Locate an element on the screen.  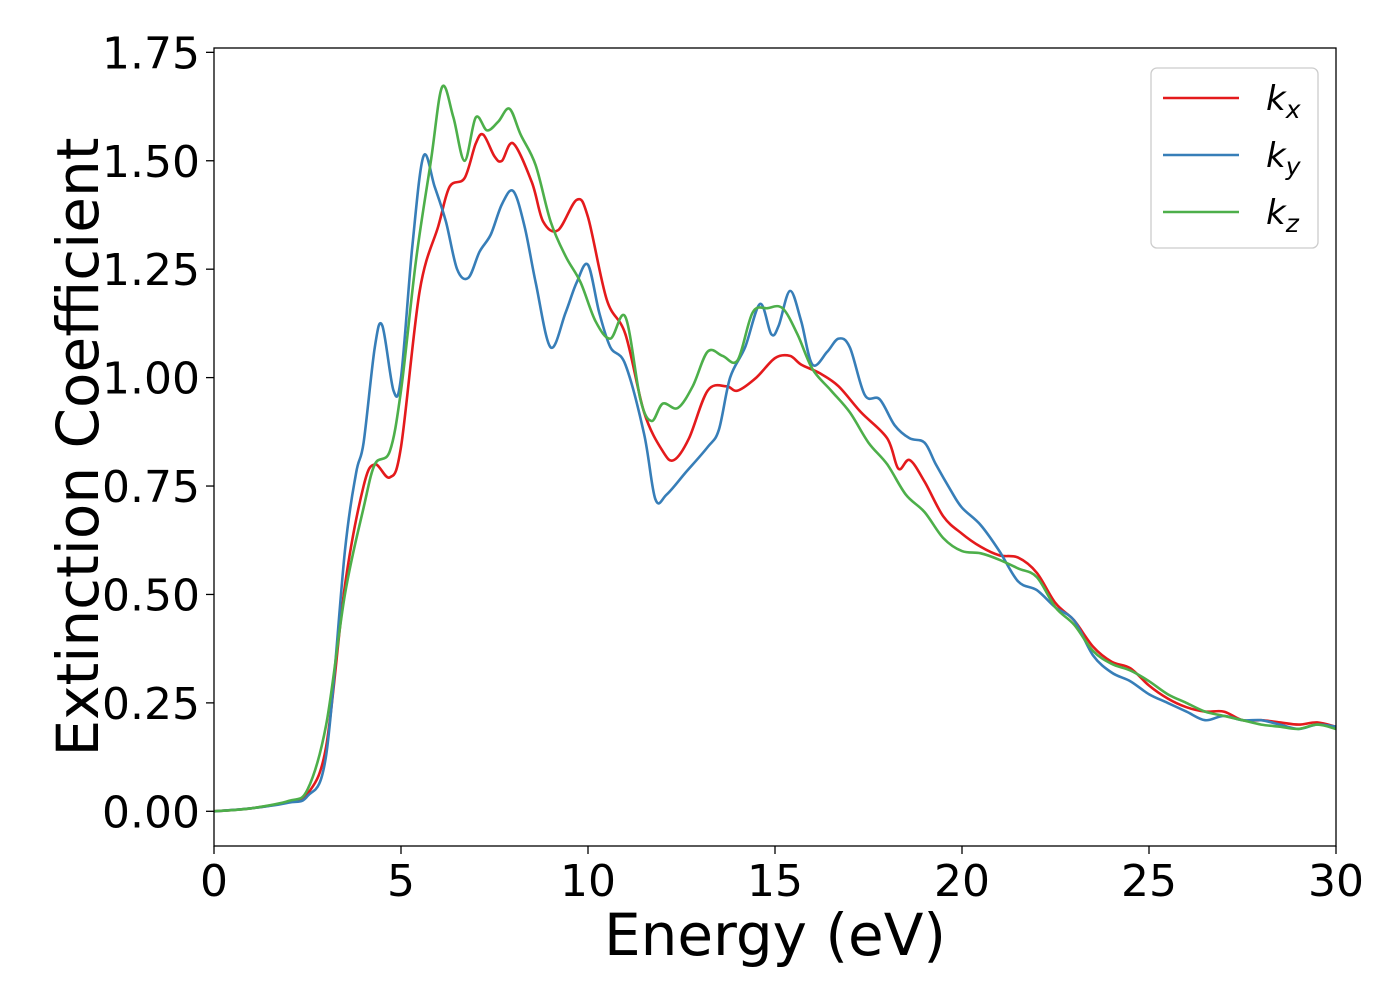
y-tick-label: 0.50 is located at coordinates (151, 595).